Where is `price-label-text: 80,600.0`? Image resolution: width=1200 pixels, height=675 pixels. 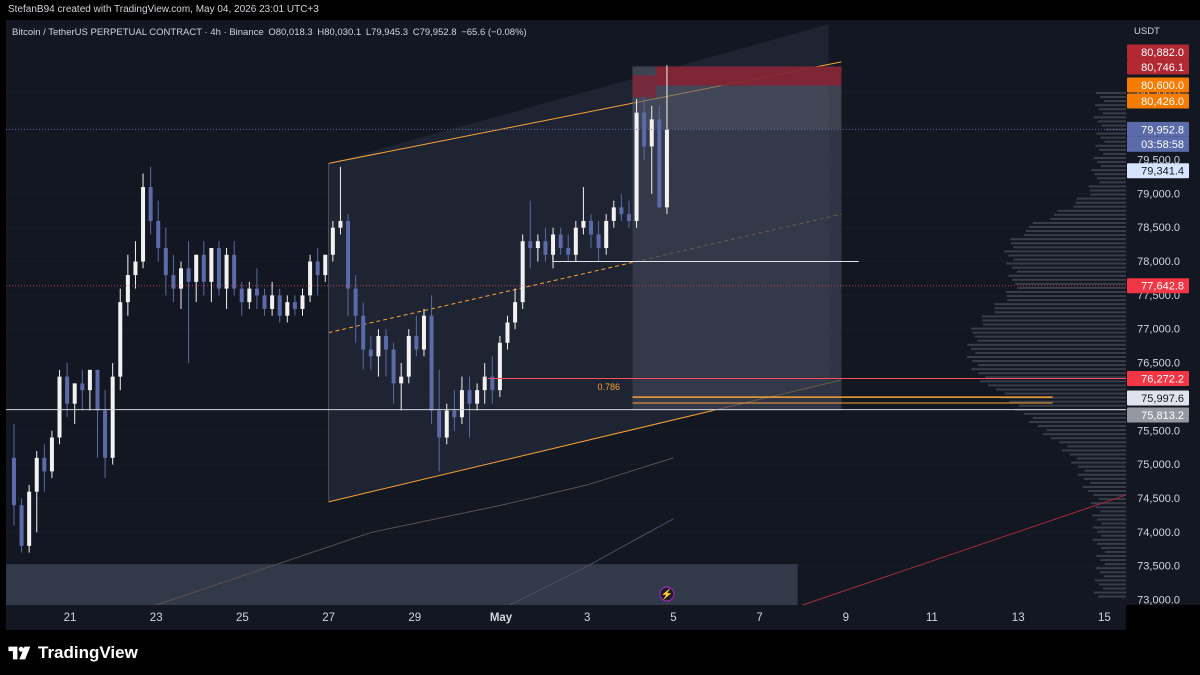 price-label-text: 80,600.0 is located at coordinates (1162, 86).